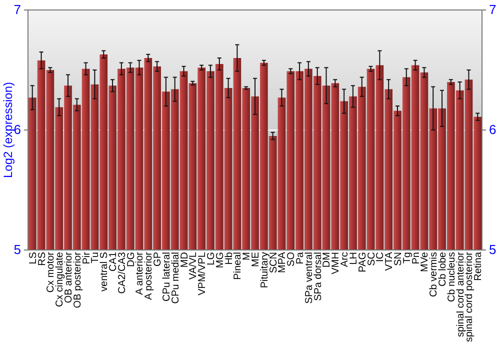 This screenshot has height=350, width=500. I want to click on y2-tick-label: 6, so click(492, 130).